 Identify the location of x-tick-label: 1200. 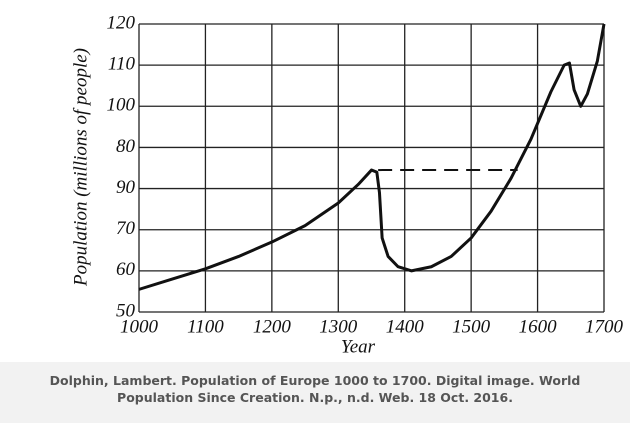
(272, 326).